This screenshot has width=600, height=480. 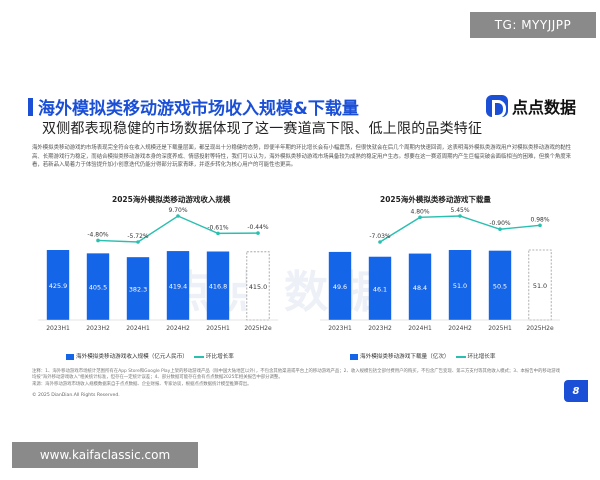 What do you see at coordinates (138, 236) in the screenshot?
I see `revenue-growth-label: -5.72%` at bounding box center [138, 236].